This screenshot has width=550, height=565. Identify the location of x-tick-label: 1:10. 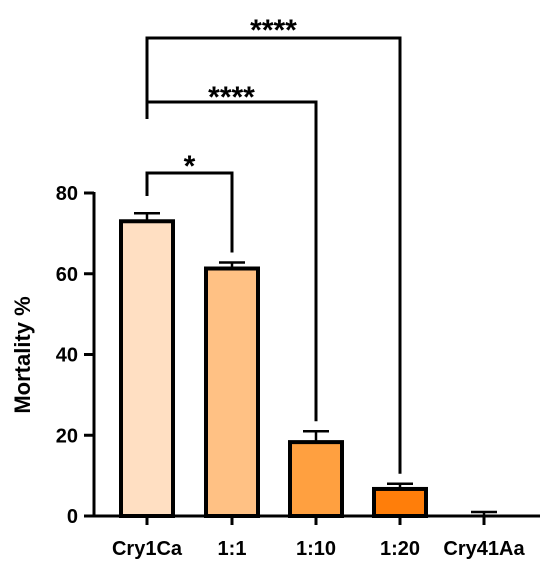
(316, 549).